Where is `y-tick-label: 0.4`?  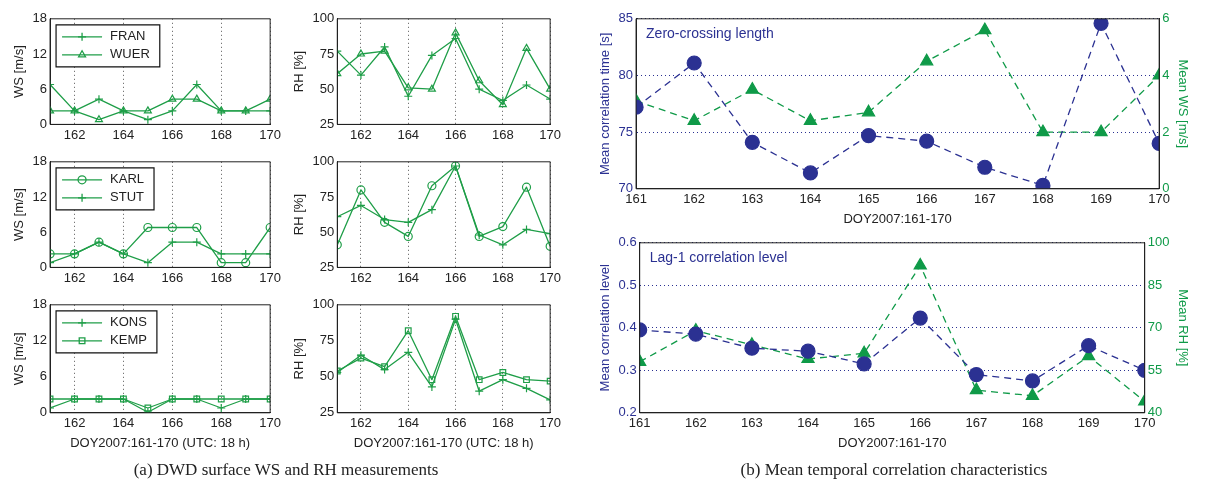 y-tick-label: 0.4 is located at coordinates (627, 327).